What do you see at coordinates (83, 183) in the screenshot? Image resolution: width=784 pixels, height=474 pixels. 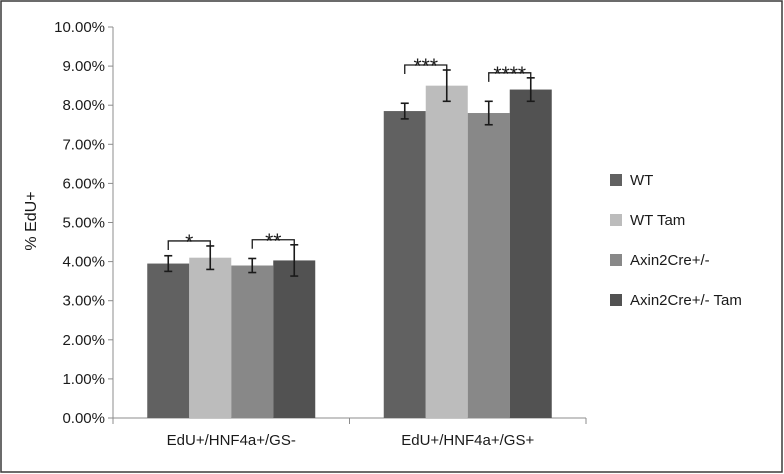 I see `y-tick-label: 6.00%` at bounding box center [83, 183].